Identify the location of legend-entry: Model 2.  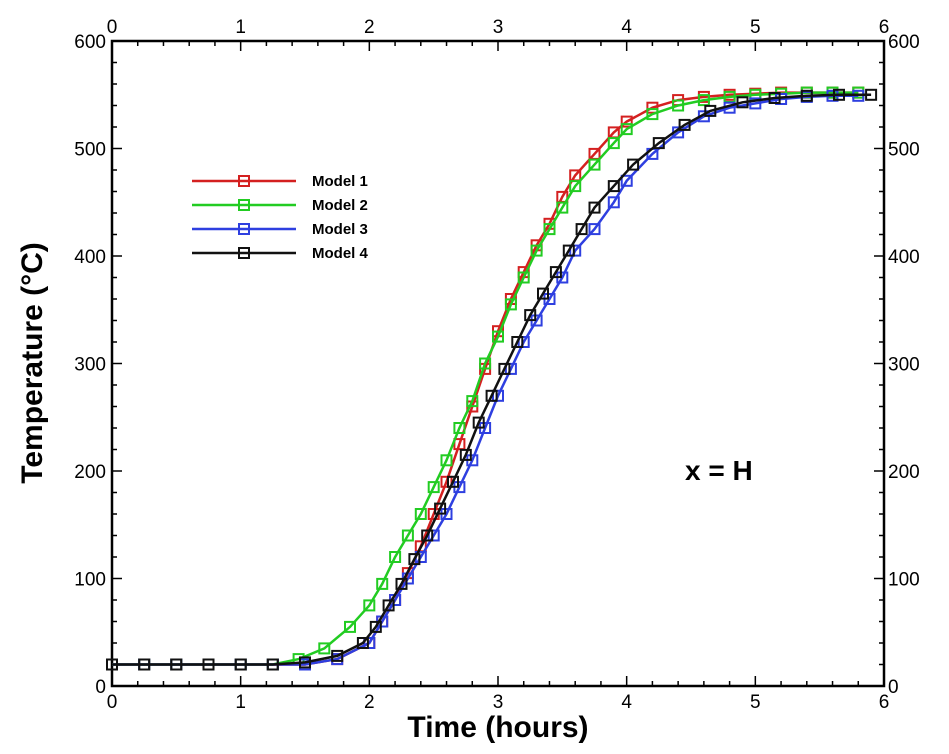
(280, 205).